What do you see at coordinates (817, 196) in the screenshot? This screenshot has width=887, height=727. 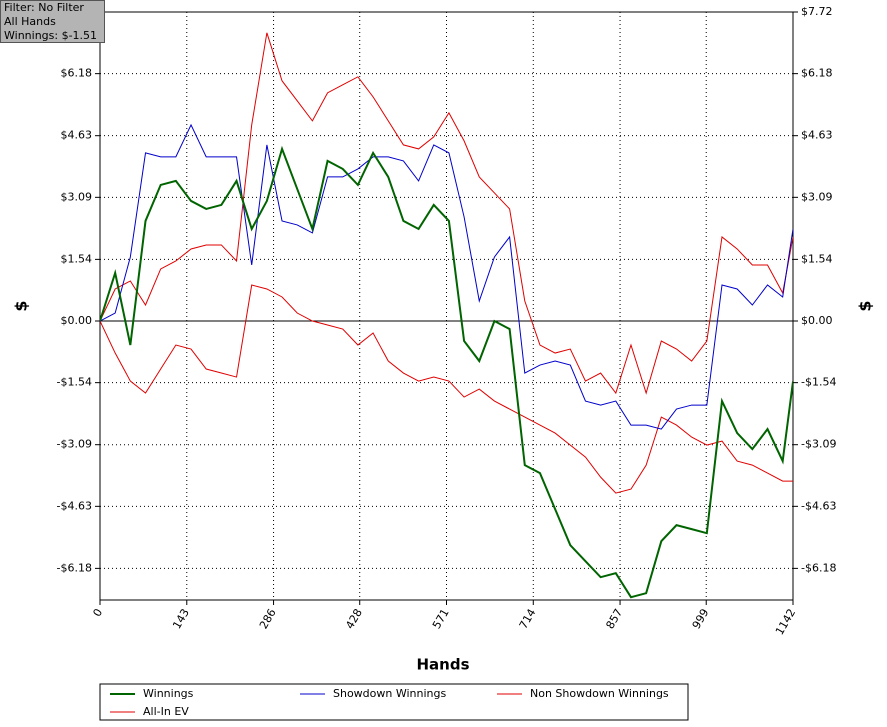 I see `y2-tick-label: $3.09` at bounding box center [817, 196].